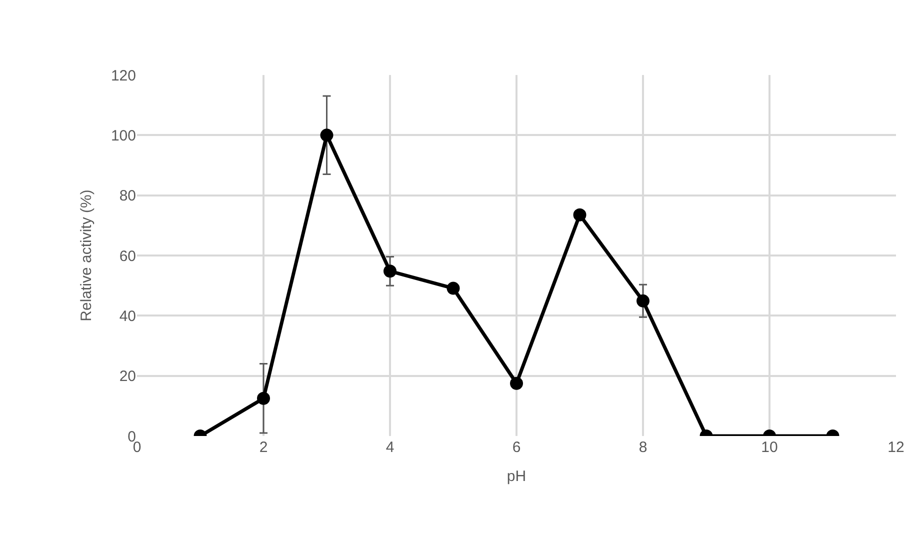  What do you see at coordinates (127, 377) in the screenshot?
I see `y-tick-label: 20` at bounding box center [127, 377].